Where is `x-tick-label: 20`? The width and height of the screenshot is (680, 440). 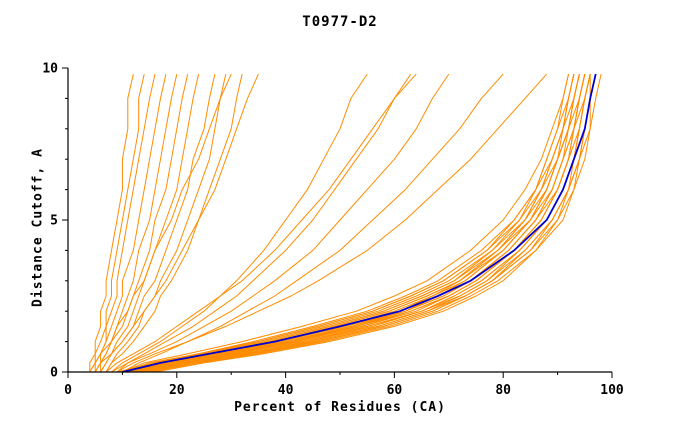 x-tick-label: 20 is located at coordinates (177, 390).